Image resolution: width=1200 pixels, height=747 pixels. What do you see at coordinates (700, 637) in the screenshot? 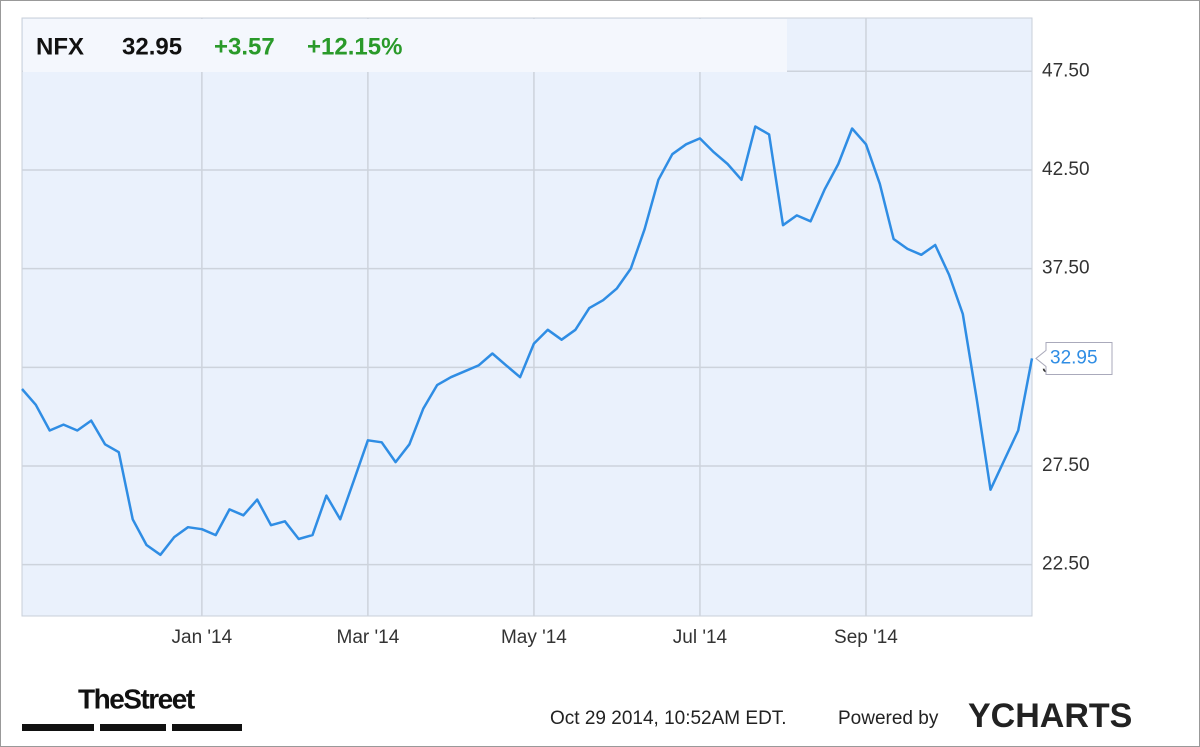
I see `x-tick-label: Jul '14` at bounding box center [700, 637].